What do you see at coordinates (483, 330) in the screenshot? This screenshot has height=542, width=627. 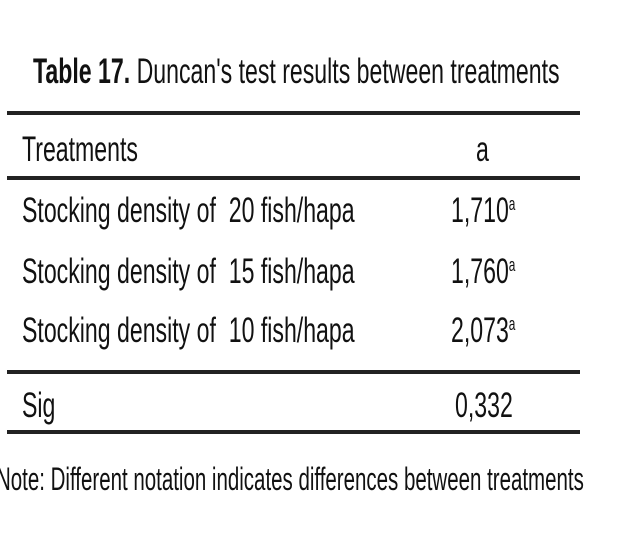 I see `value-cell: 2,073a` at bounding box center [483, 330].